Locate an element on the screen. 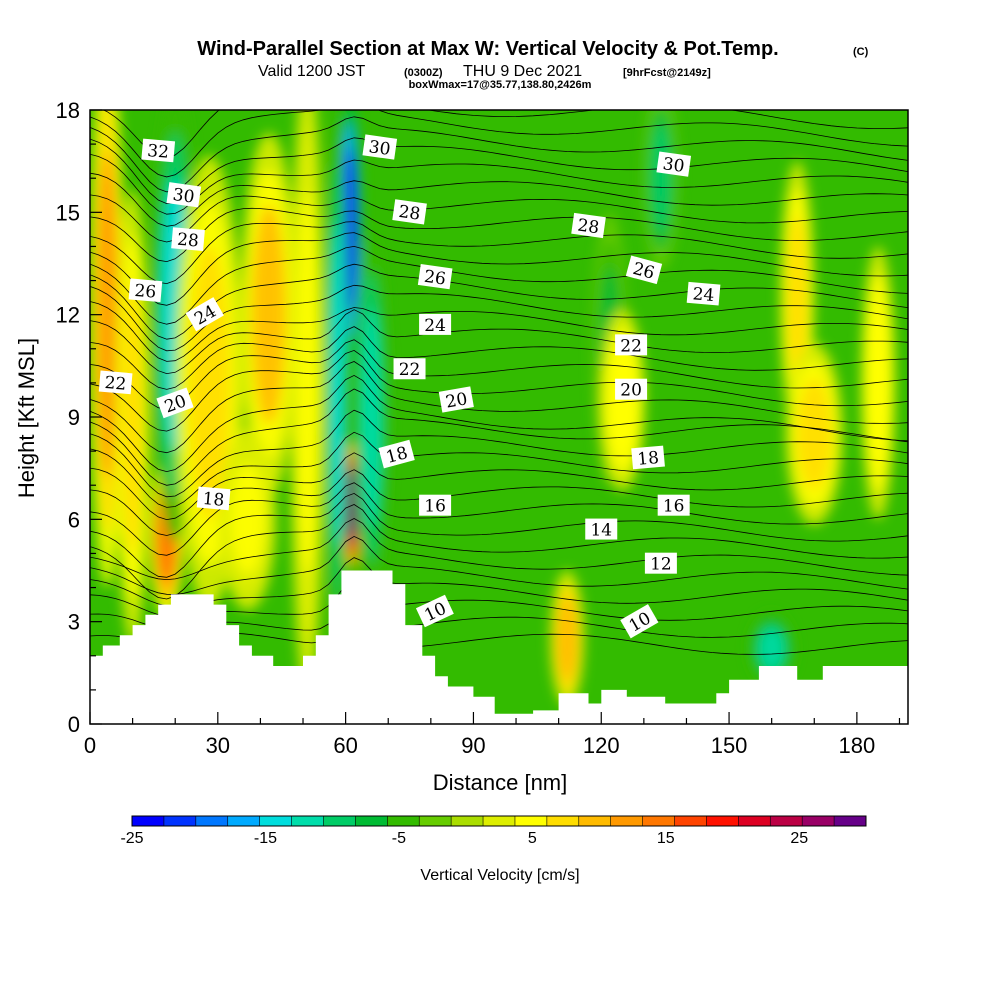  x-axis-title: Distance [nm] is located at coordinates (500, 782).